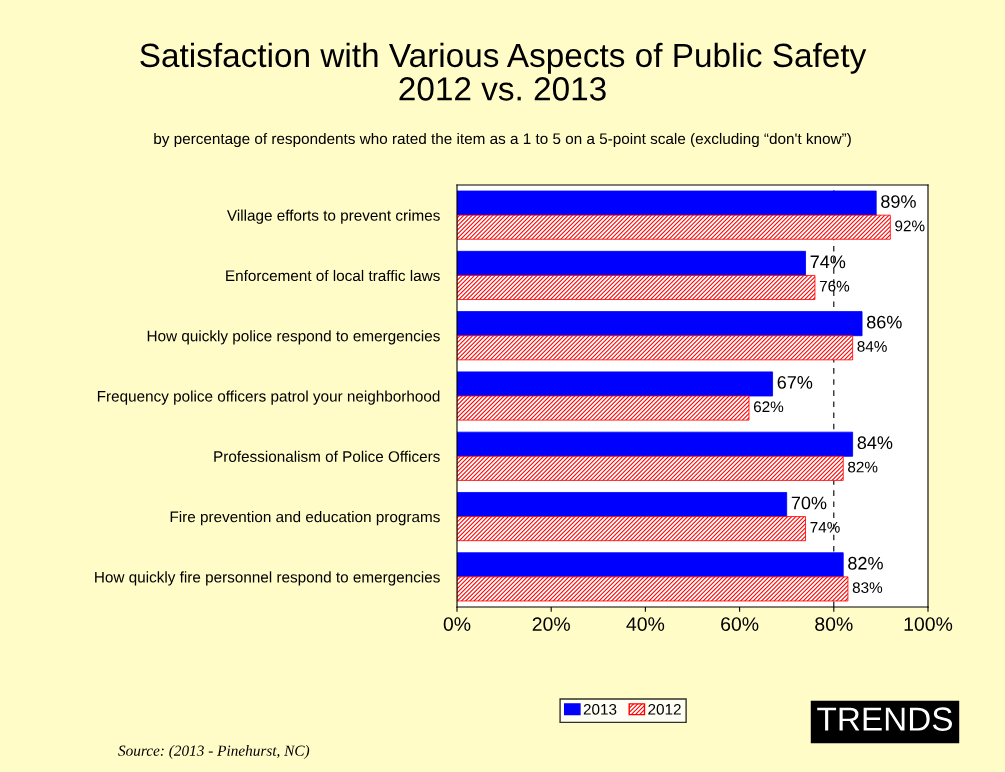 This screenshot has width=1005, height=772. I want to click on chart-title: Satisfaction with Various Aspects of Public Safety 2012 vs. 2013, so click(503, 71).